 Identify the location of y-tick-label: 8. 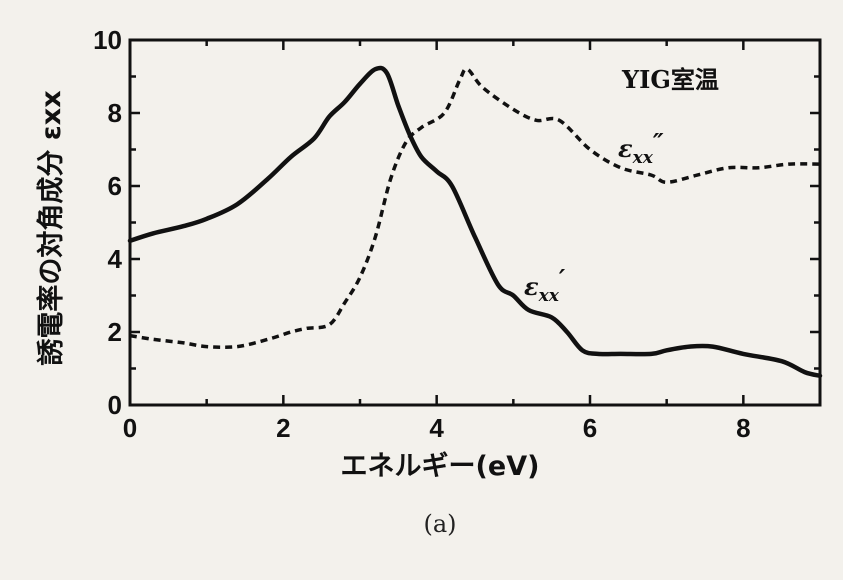
(115, 113).